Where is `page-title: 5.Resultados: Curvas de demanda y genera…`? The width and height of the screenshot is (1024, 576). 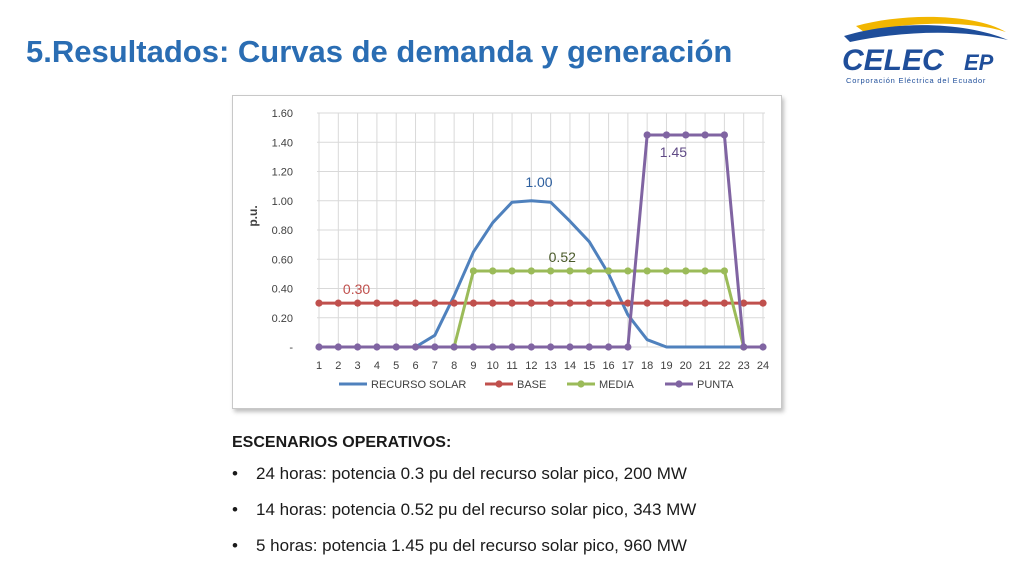
page-title: 5.Resultados: Curvas de demanda y genera… is located at coordinates (379, 51).